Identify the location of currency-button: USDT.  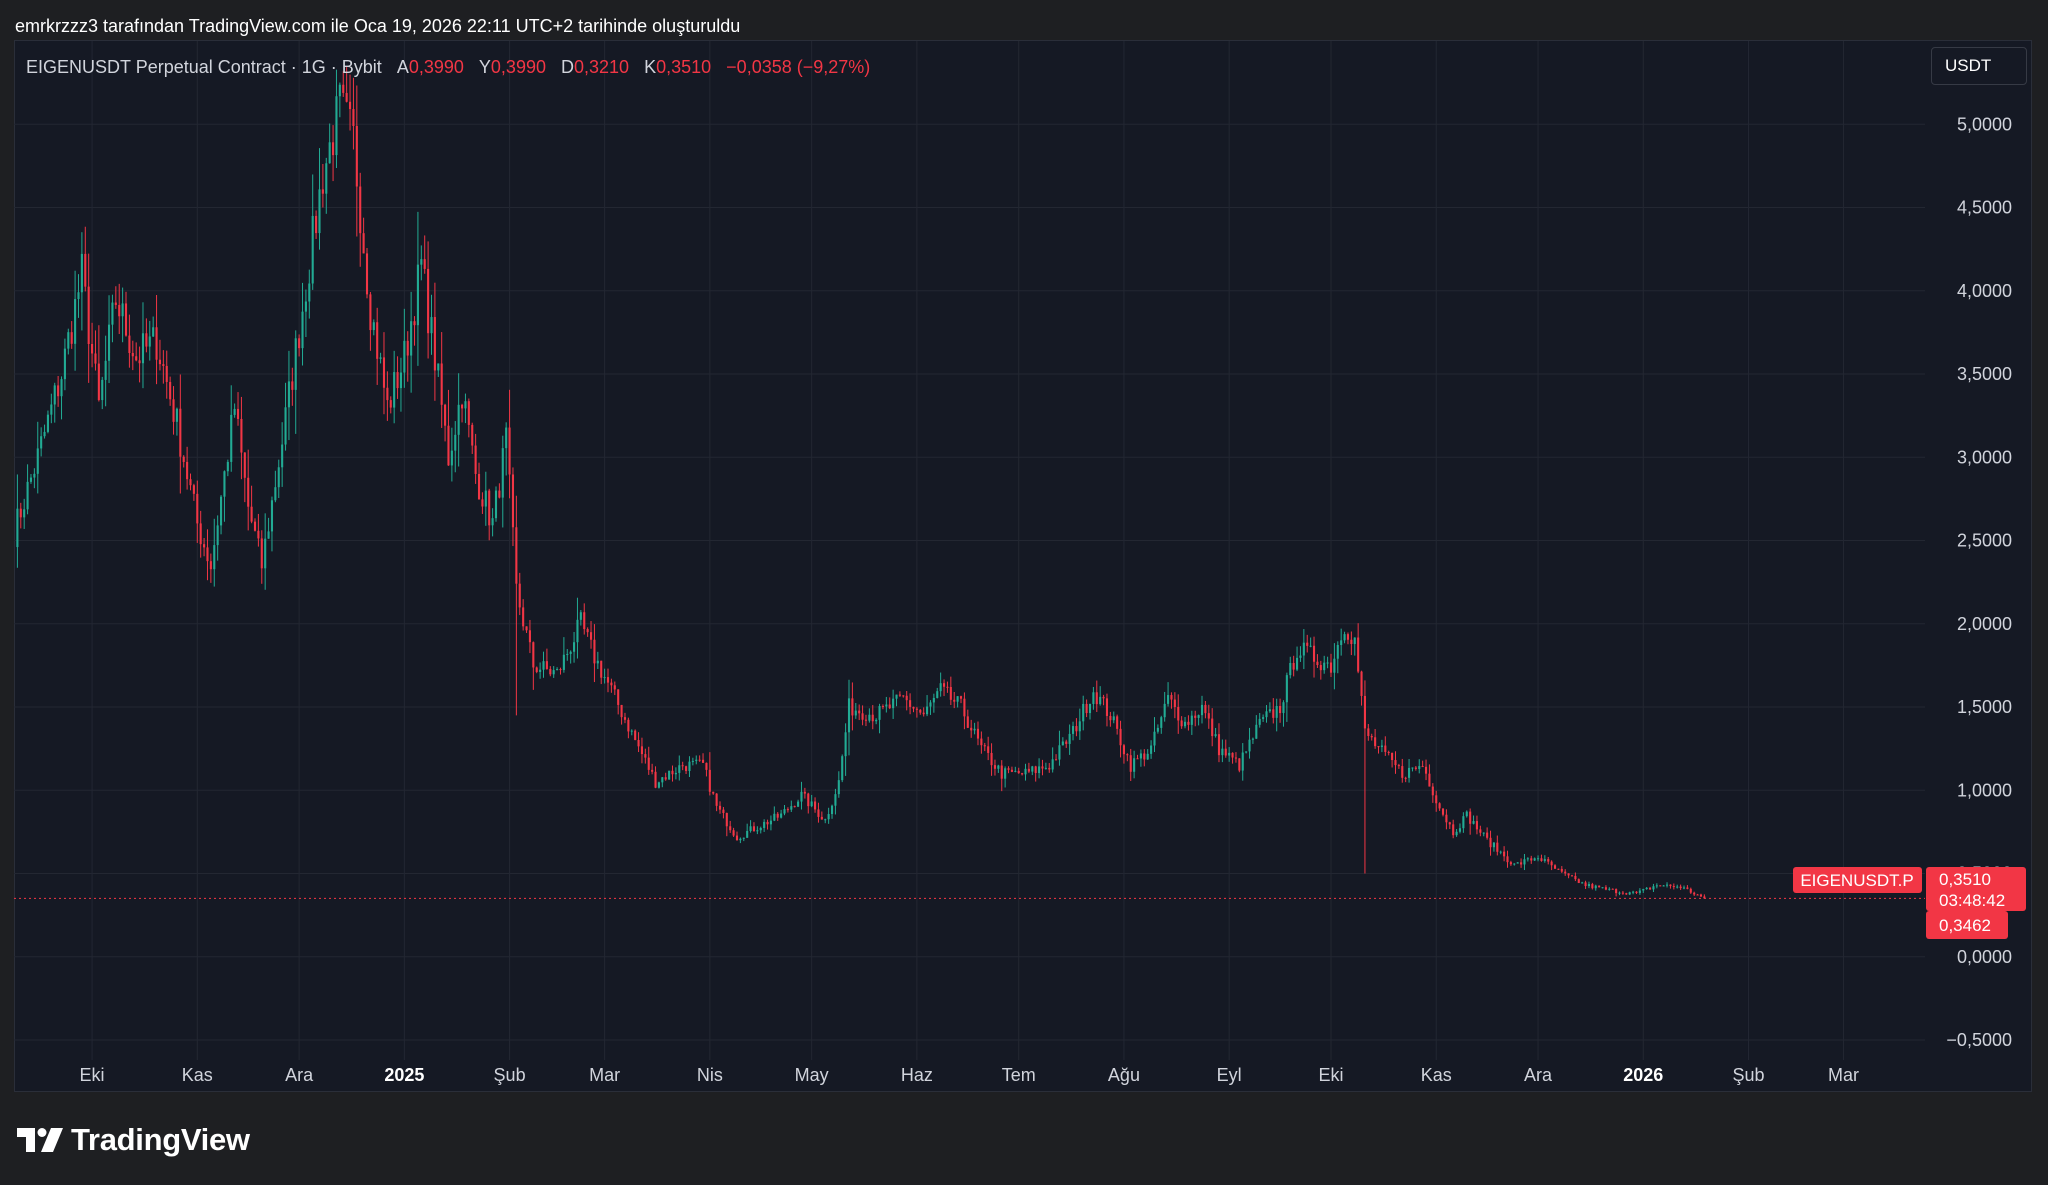
(1979, 66).